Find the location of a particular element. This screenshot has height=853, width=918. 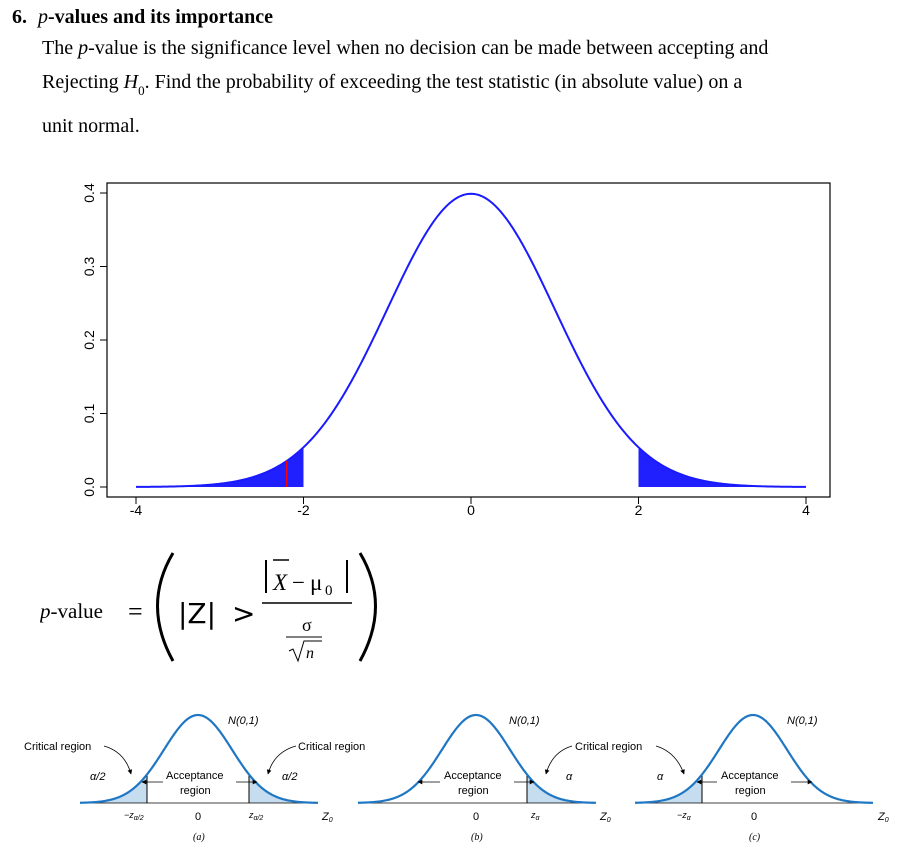

formula-sigma: σ is located at coordinates (307, 625).